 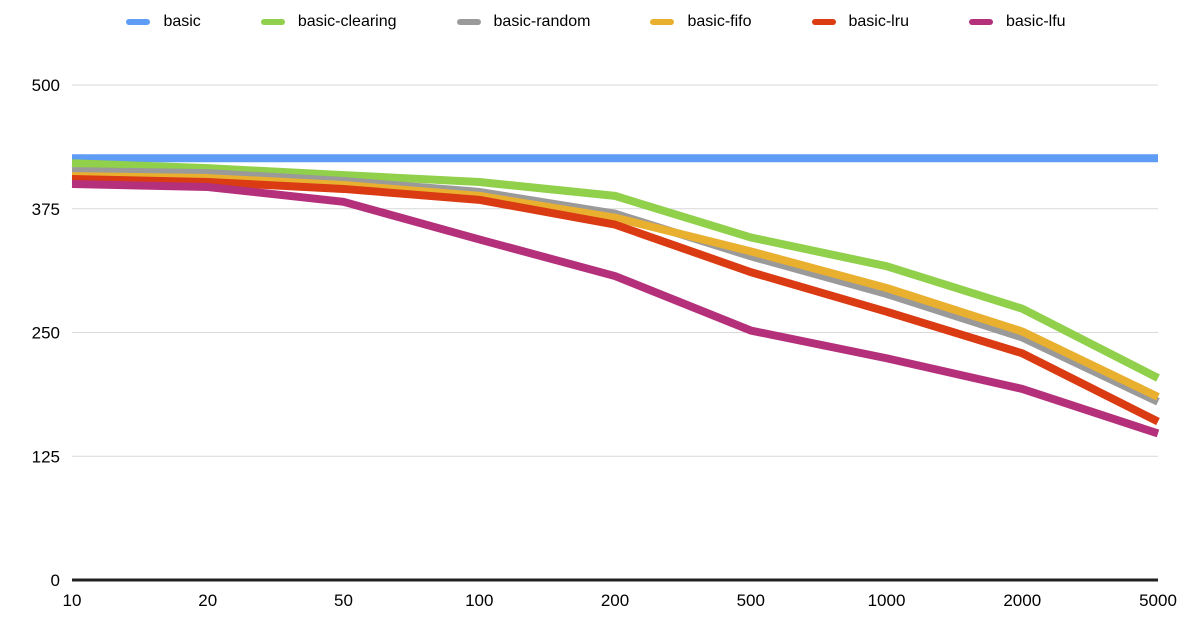 I want to click on x-tick-label: 200, so click(x=615, y=600).